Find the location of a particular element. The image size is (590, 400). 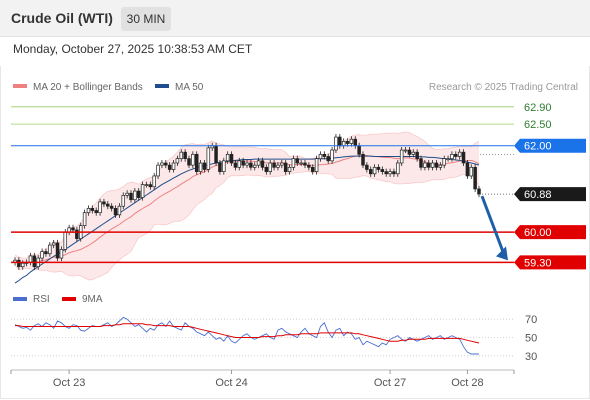

legend-rsi-label: RSI is located at coordinates (41, 299).